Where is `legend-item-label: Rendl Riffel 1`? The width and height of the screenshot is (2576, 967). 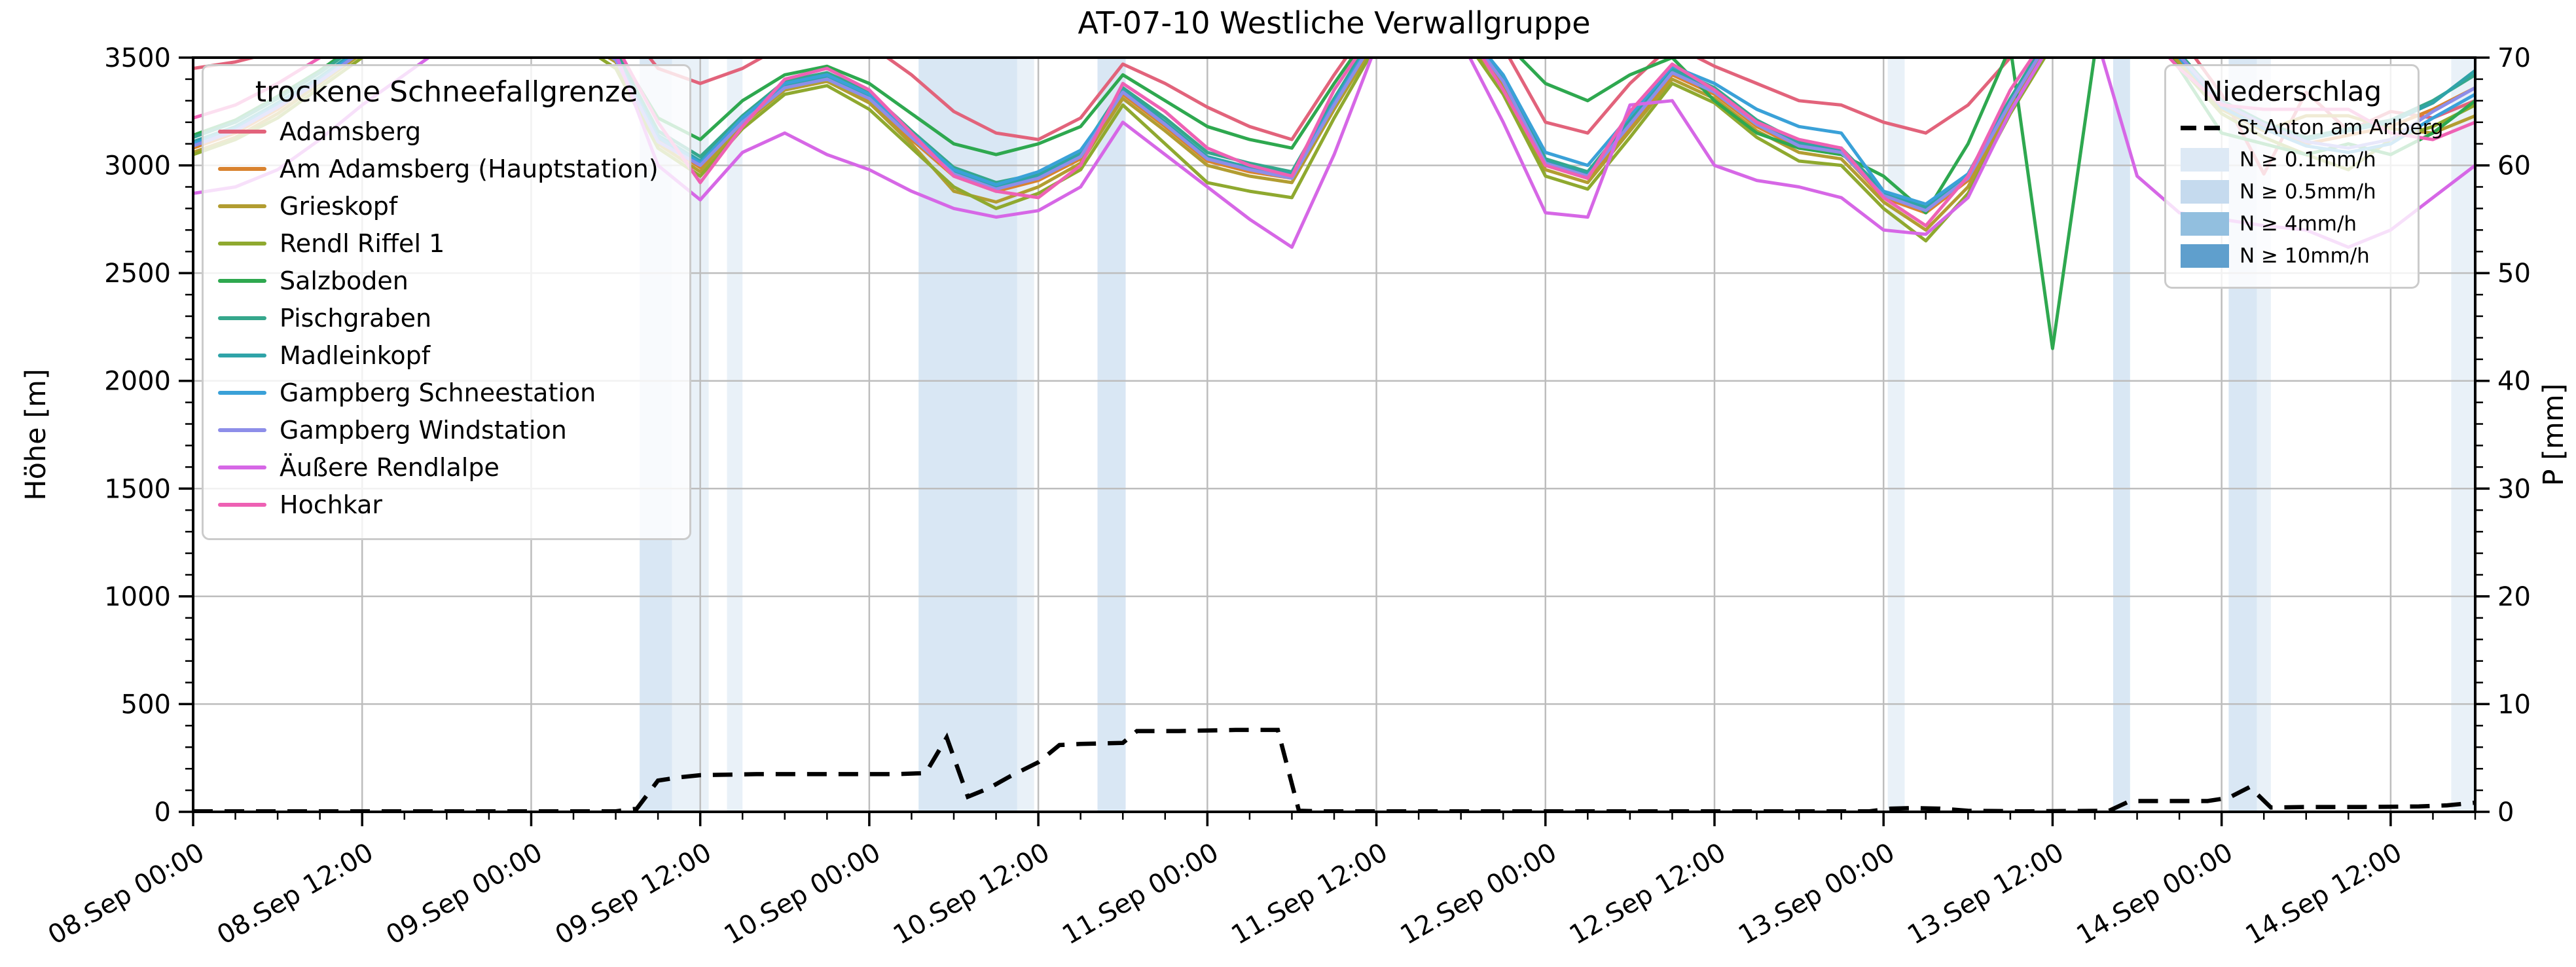
legend-item-label: Rendl Riffel 1 is located at coordinates (362, 243).